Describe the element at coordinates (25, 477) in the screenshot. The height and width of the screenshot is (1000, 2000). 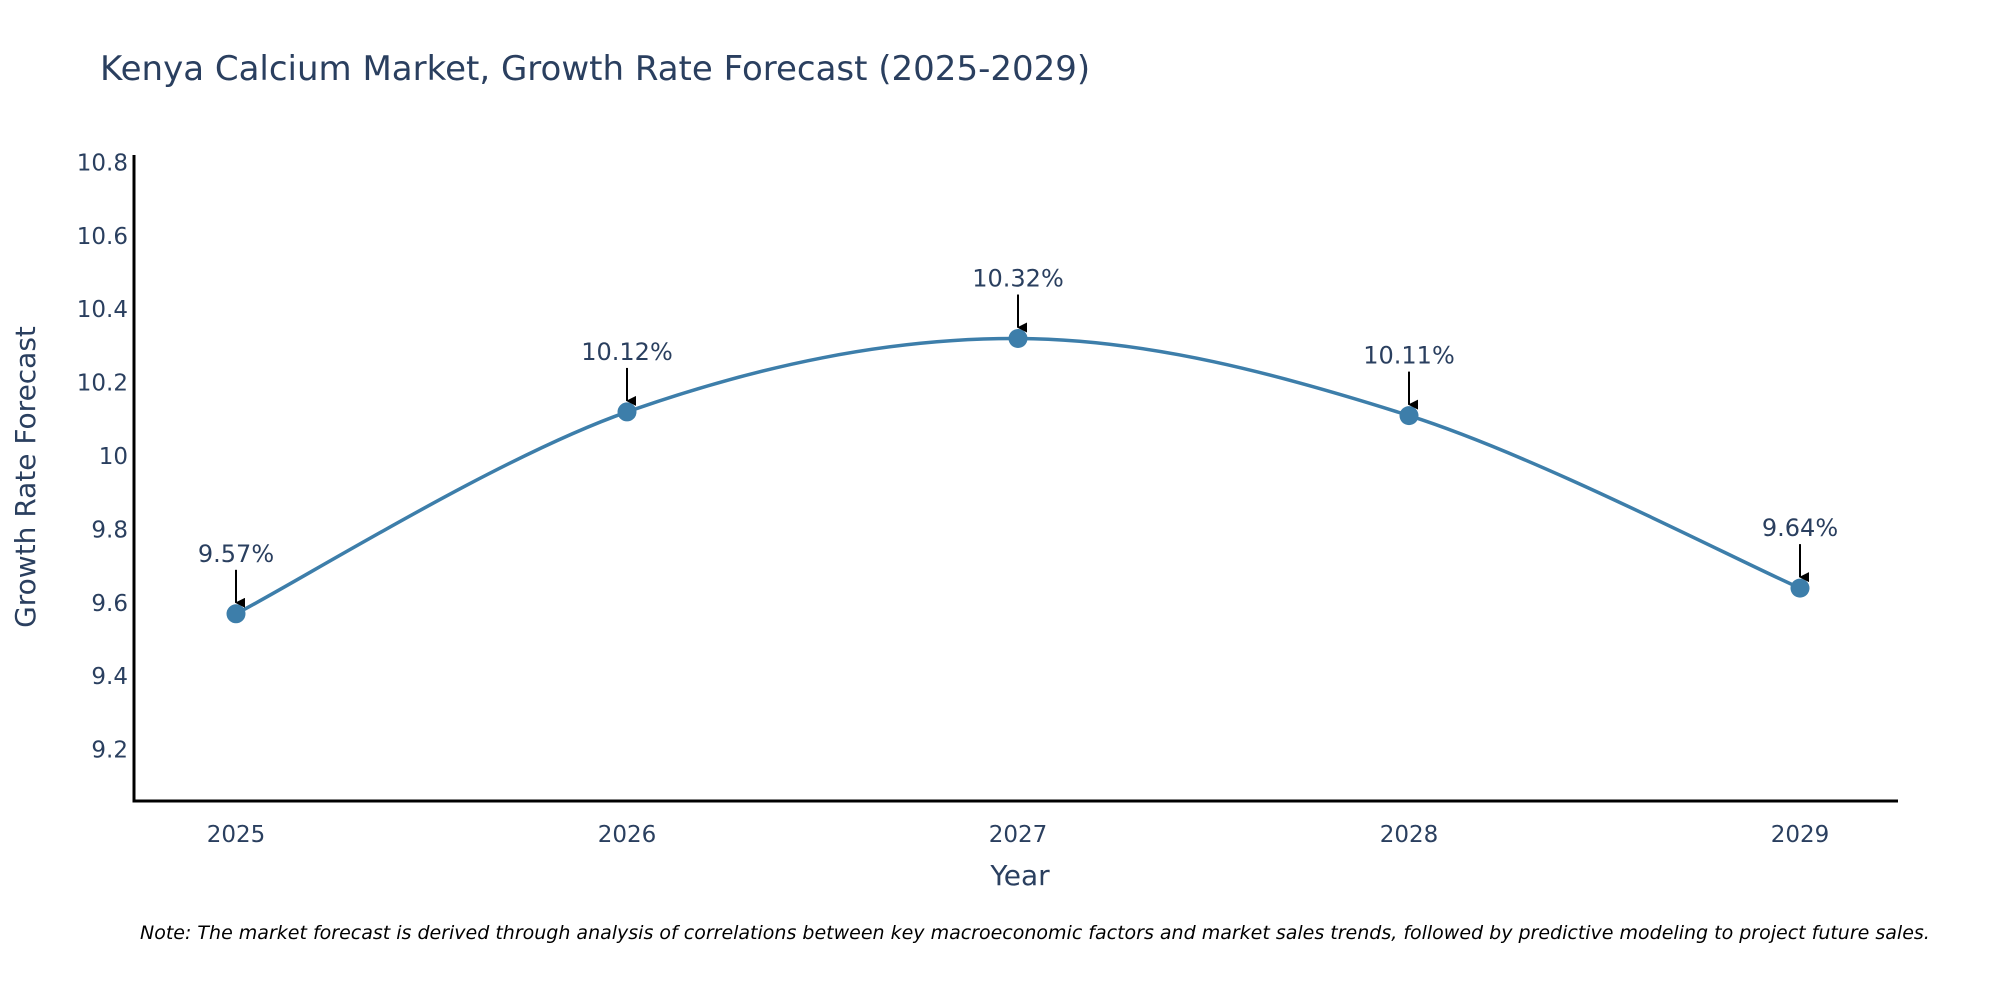
I see `y-axis-title: Growth Rate Forecast` at that location.